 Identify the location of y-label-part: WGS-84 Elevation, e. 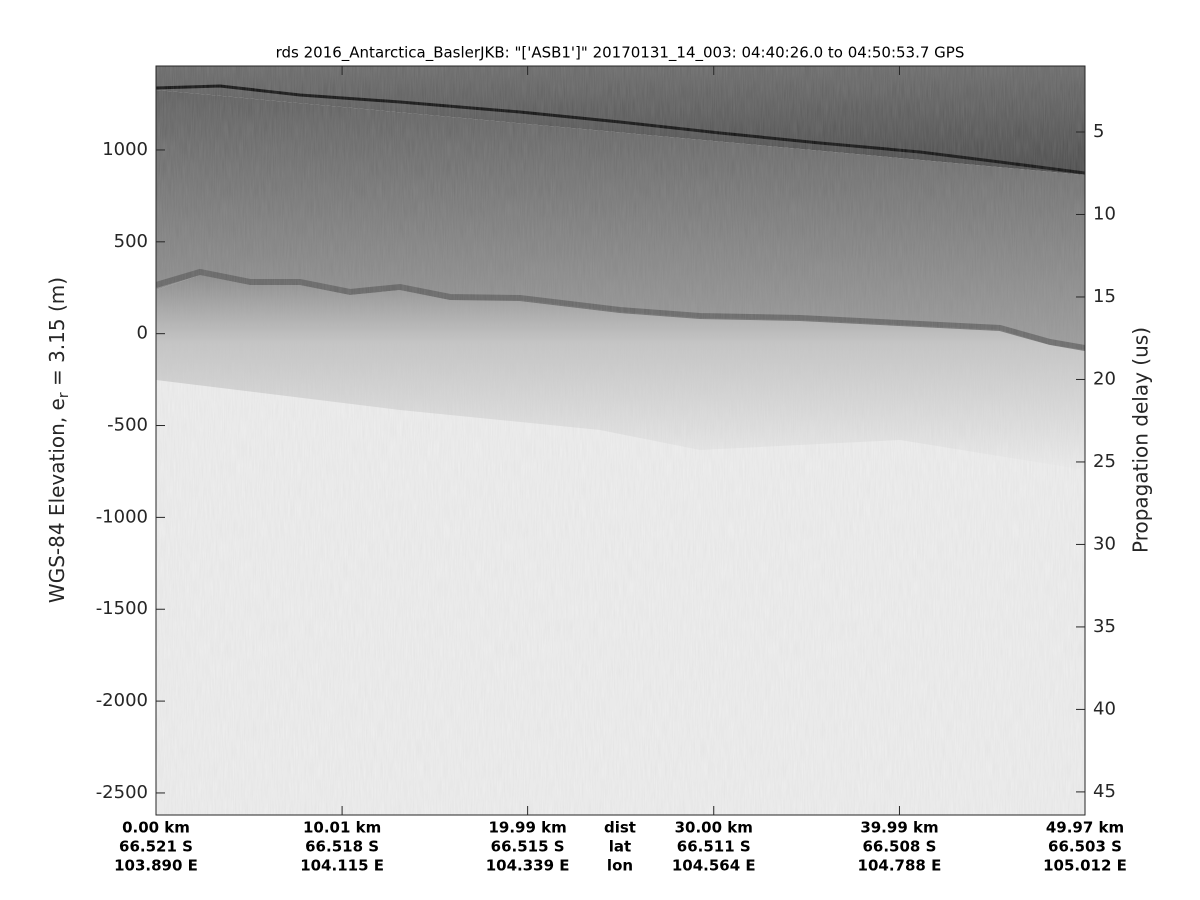
(57, 500).